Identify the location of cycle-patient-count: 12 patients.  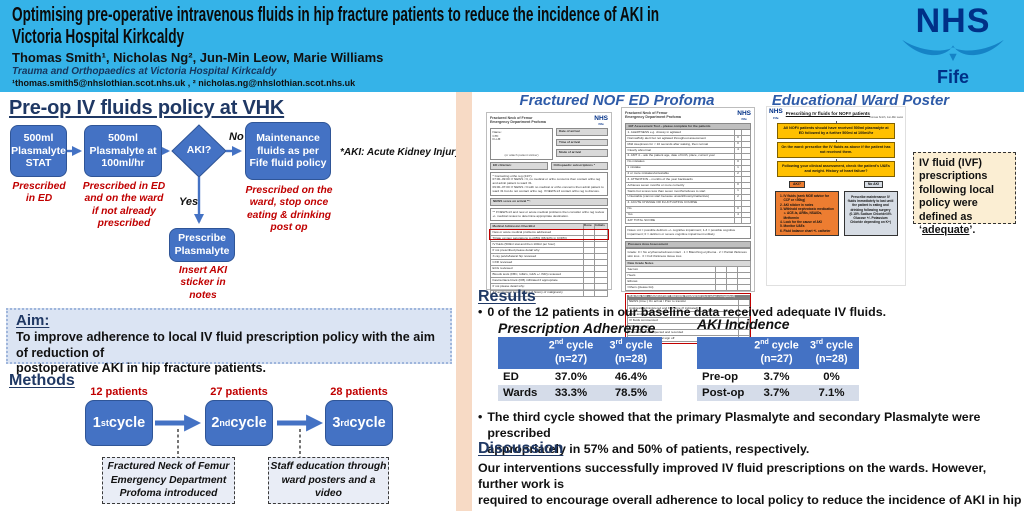
(119, 392).